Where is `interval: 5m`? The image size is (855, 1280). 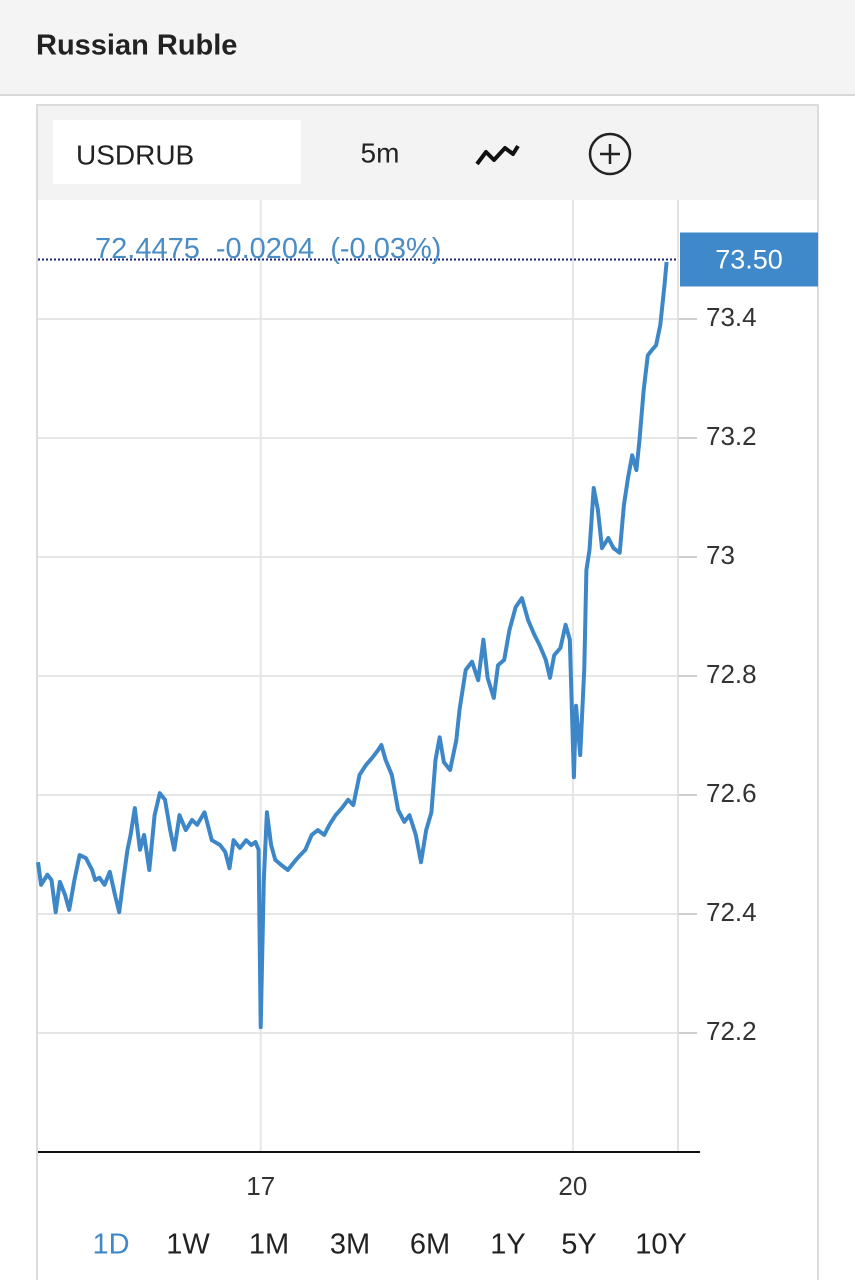 interval: 5m is located at coordinates (380, 152).